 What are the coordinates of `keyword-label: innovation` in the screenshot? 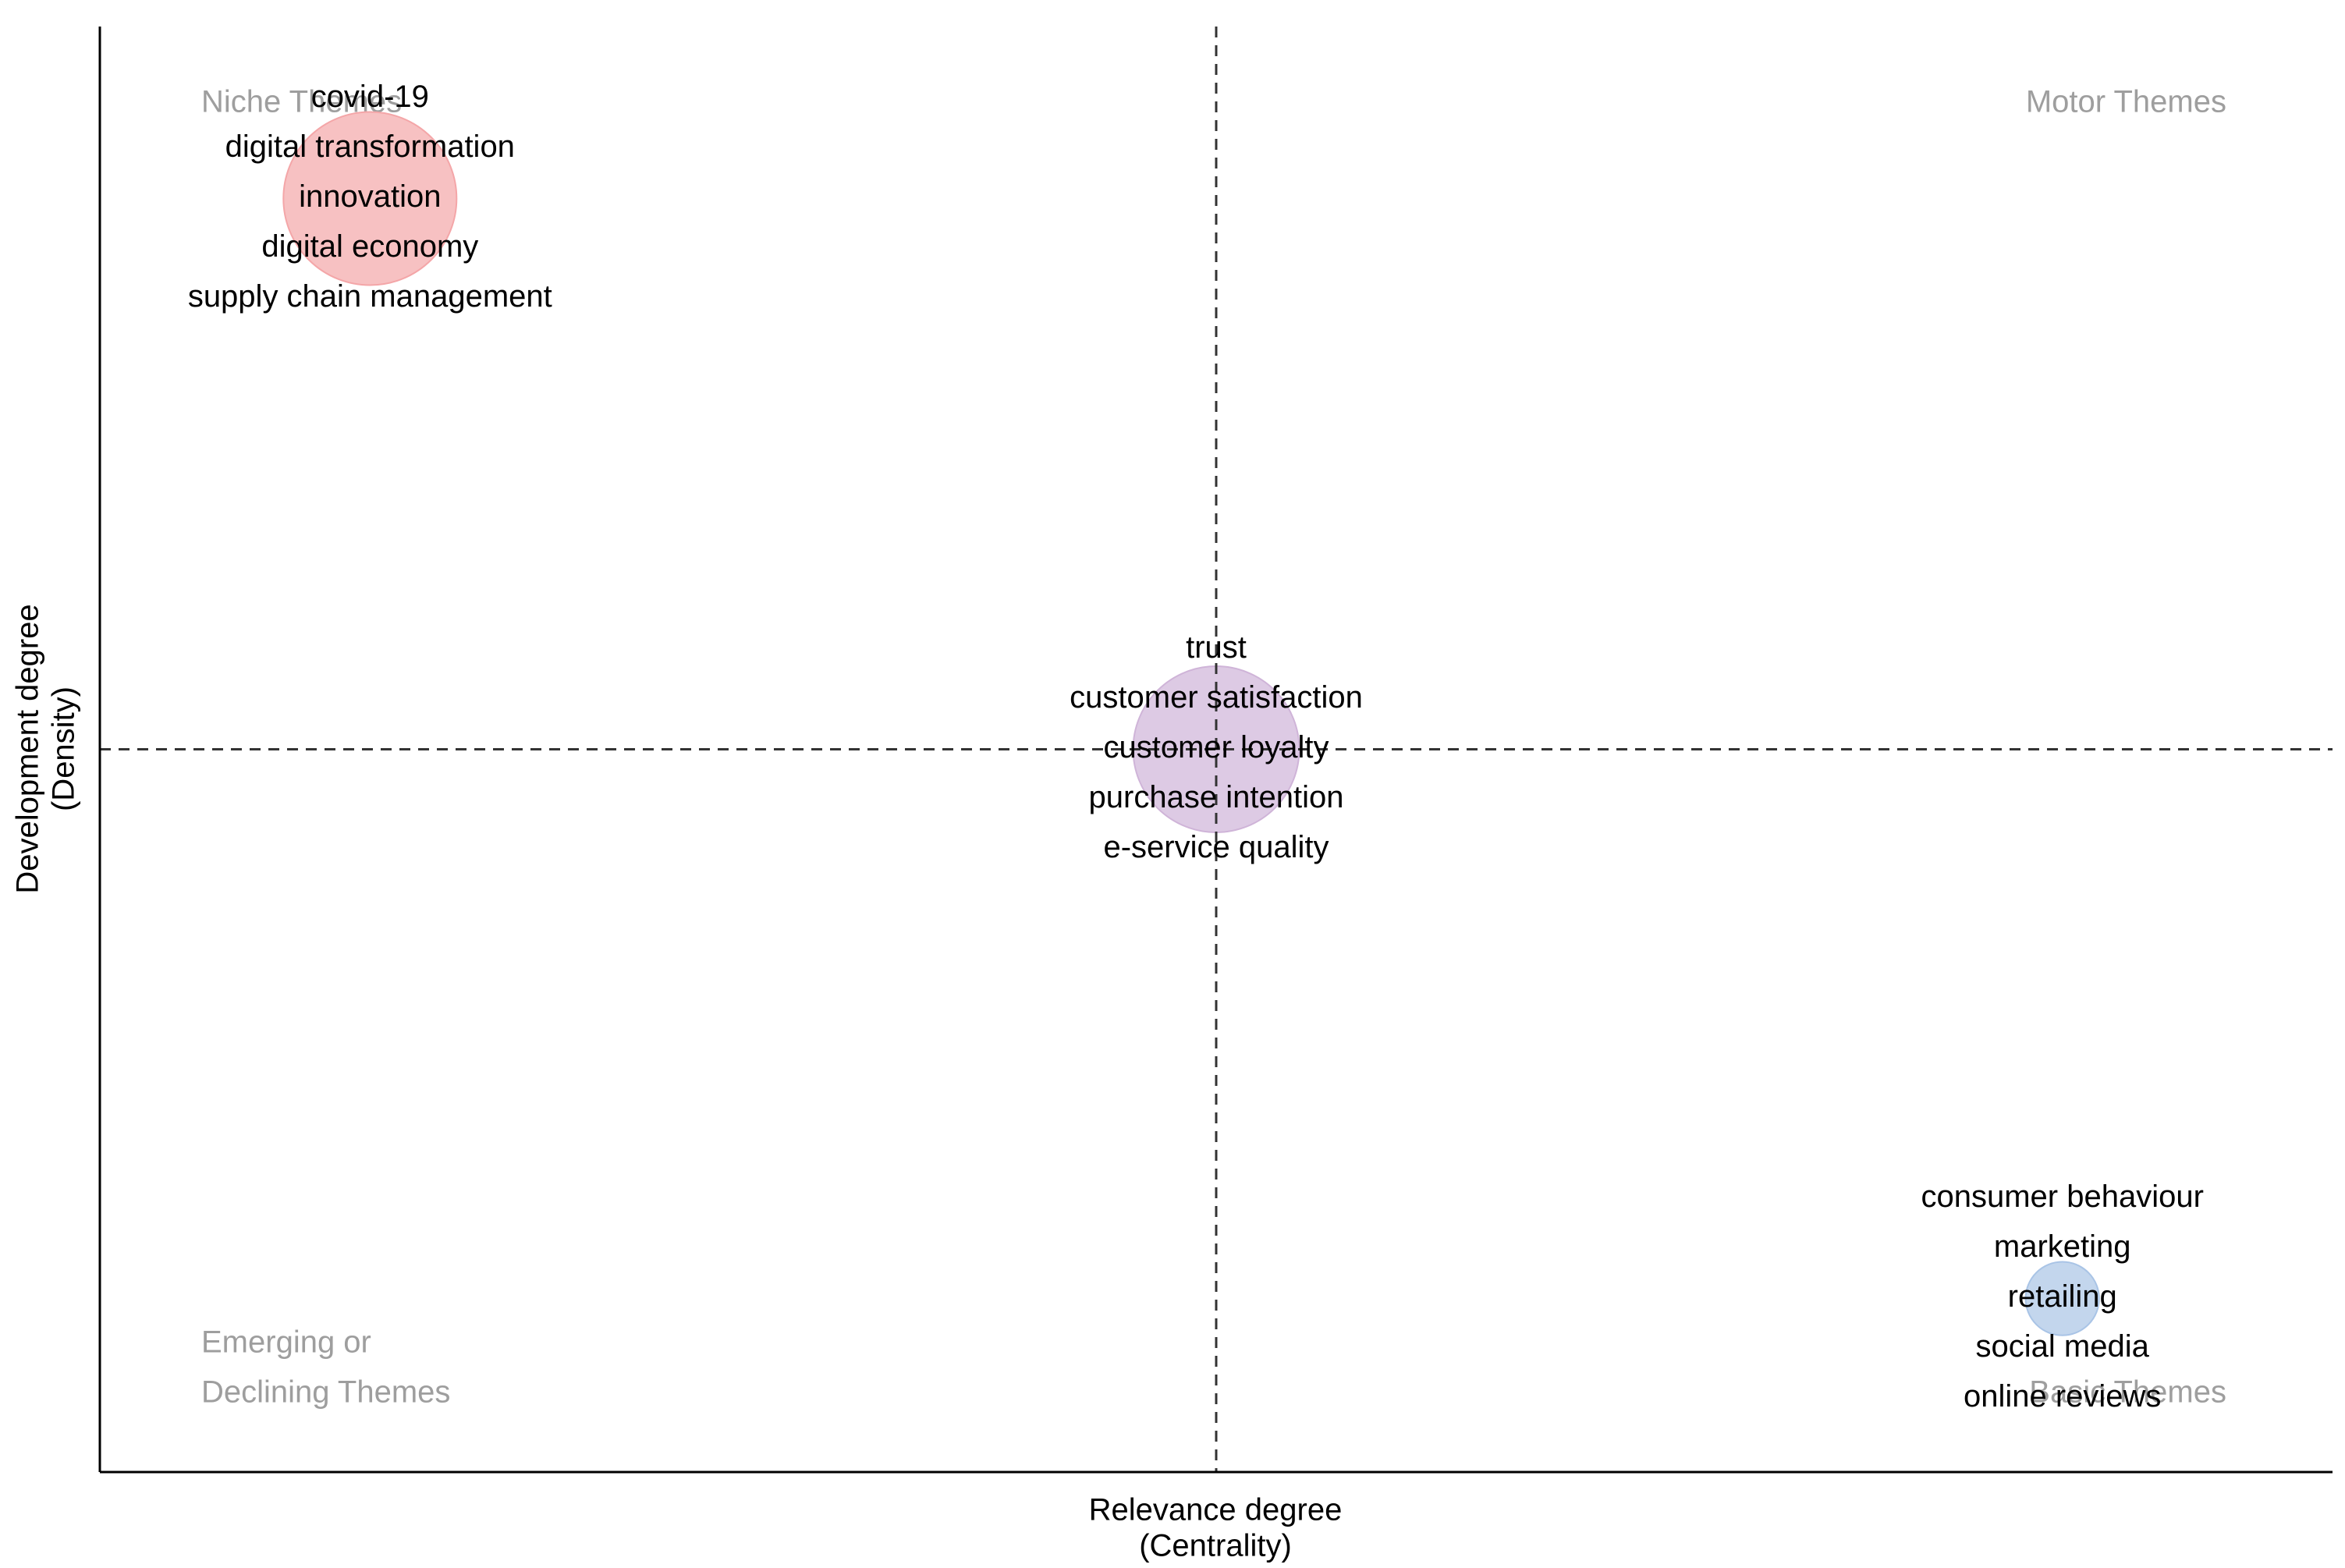 It's located at (370, 196).